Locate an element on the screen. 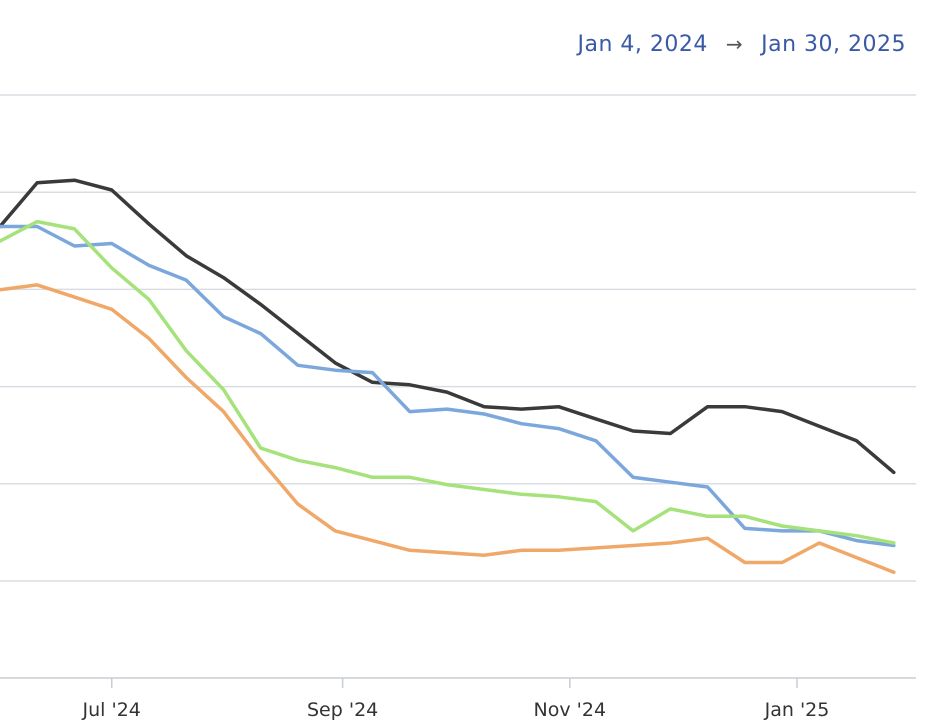  x-tick-label: Sep '24 is located at coordinates (342, 710).